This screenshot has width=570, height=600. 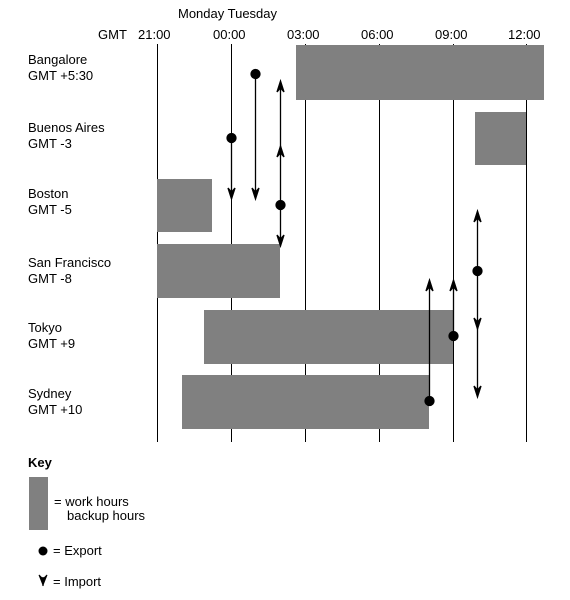 What do you see at coordinates (154, 34) in the screenshot?
I see `tick-2100: 21:00` at bounding box center [154, 34].